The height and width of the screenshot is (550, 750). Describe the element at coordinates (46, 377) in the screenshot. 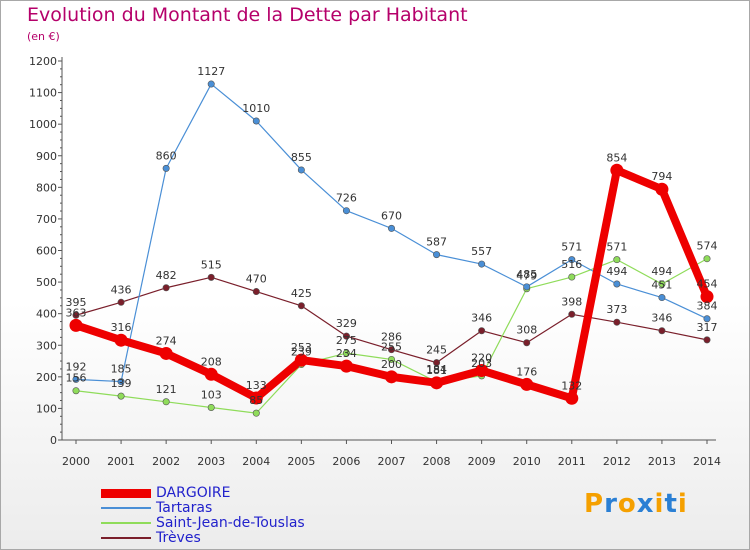

I see `y-tick-label: 200` at that location.